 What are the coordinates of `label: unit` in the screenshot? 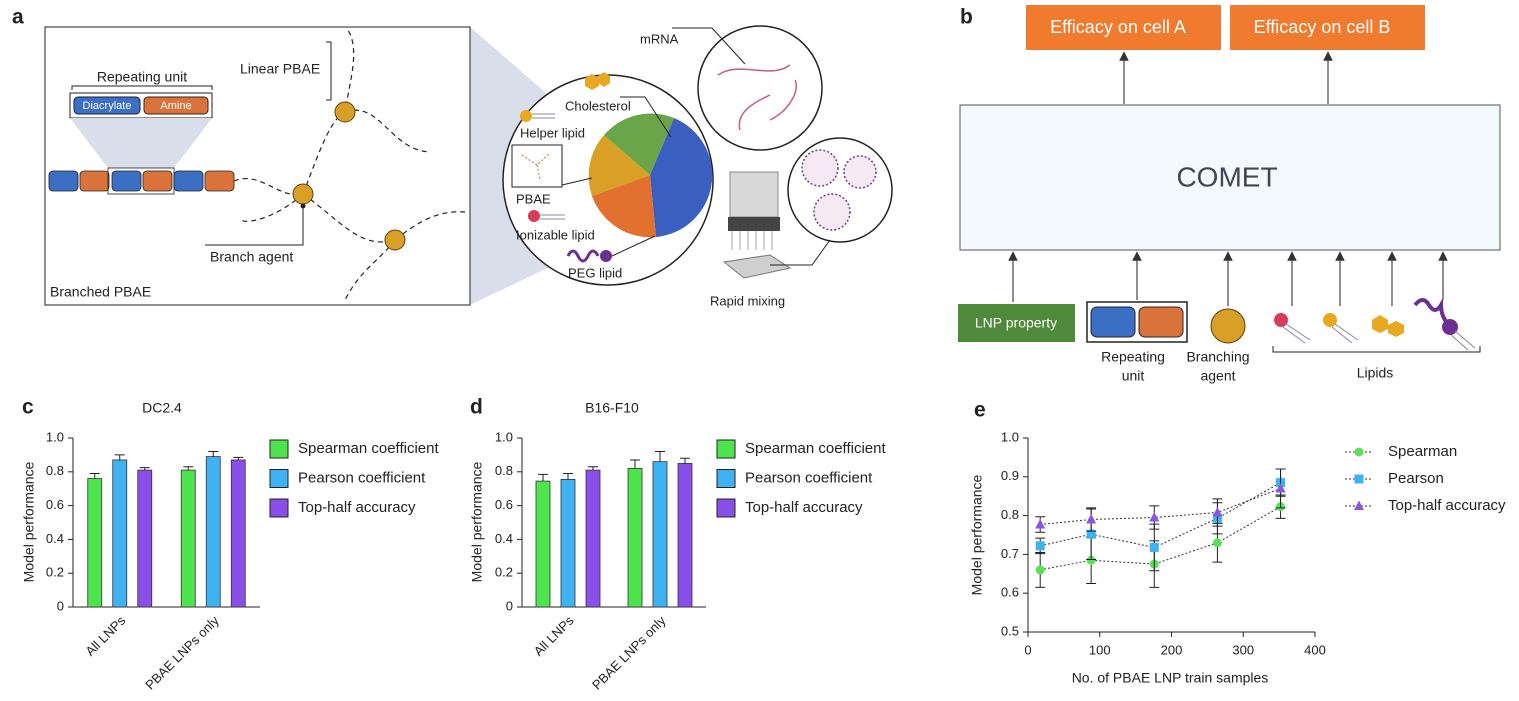 It's located at (1133, 376).